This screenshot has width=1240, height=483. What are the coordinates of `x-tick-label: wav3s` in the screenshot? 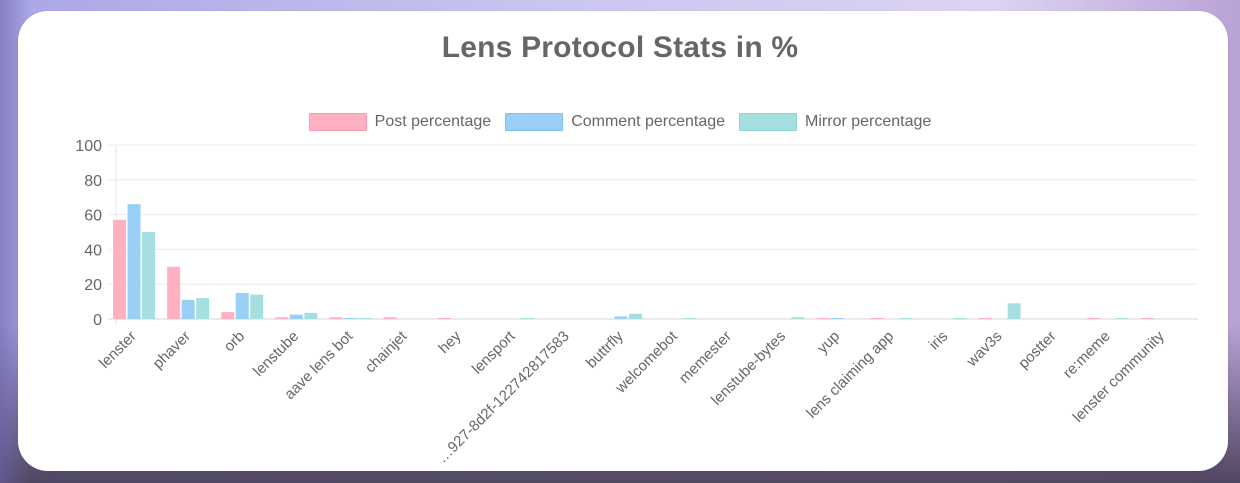 It's located at (984, 349).